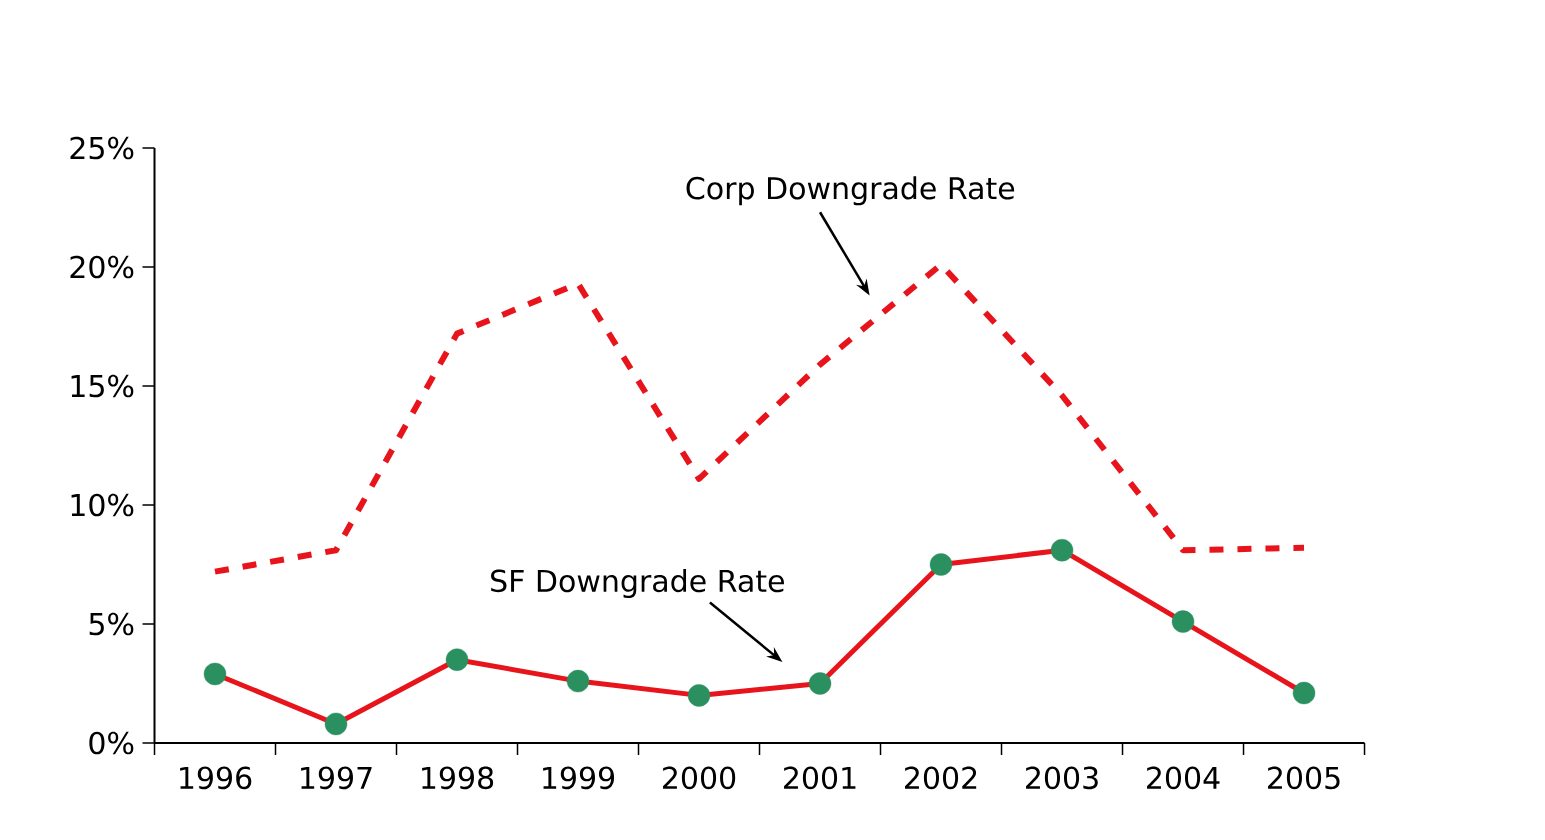 This screenshot has height=840, width=1545. What do you see at coordinates (637, 584) in the screenshot?
I see `text: SF Downgrade Rate` at bounding box center [637, 584].